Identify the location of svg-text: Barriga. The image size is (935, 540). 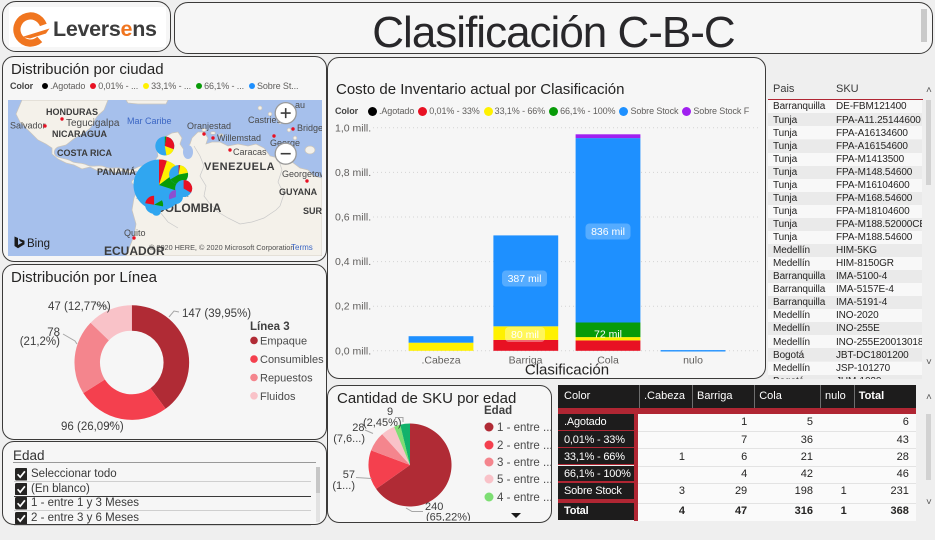
(526, 361).